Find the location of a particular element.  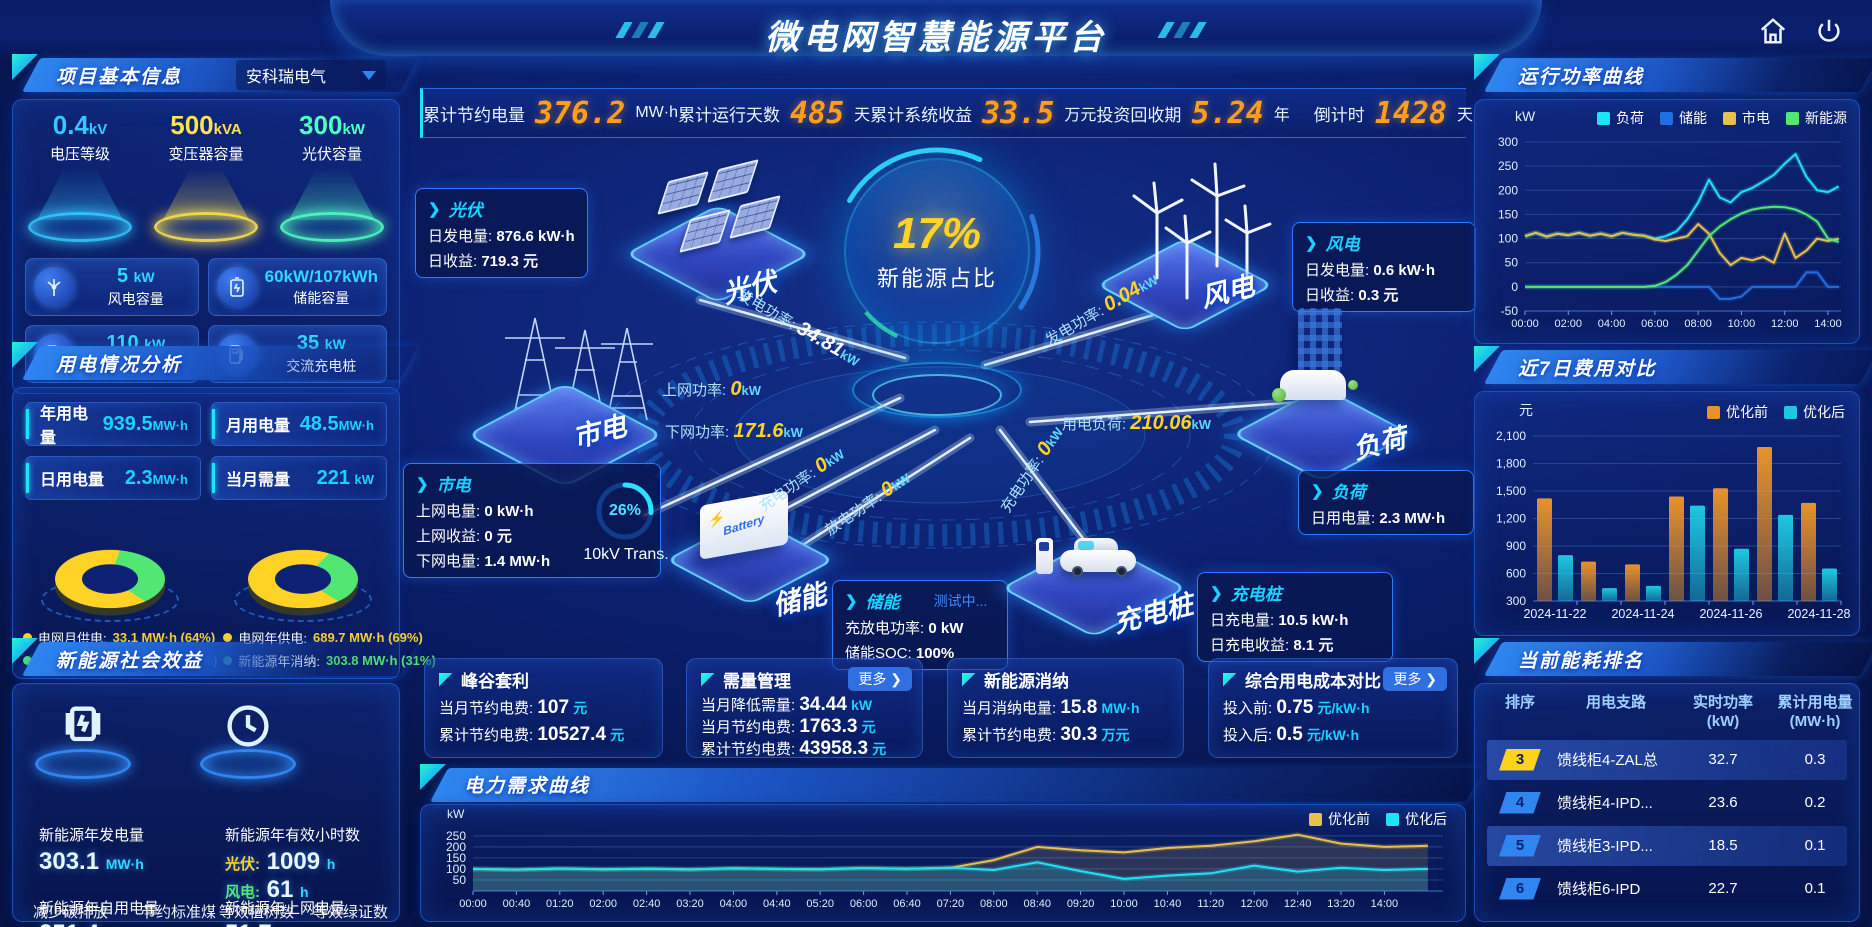

svg-text: 06:40 is located at coordinates (907, 904).